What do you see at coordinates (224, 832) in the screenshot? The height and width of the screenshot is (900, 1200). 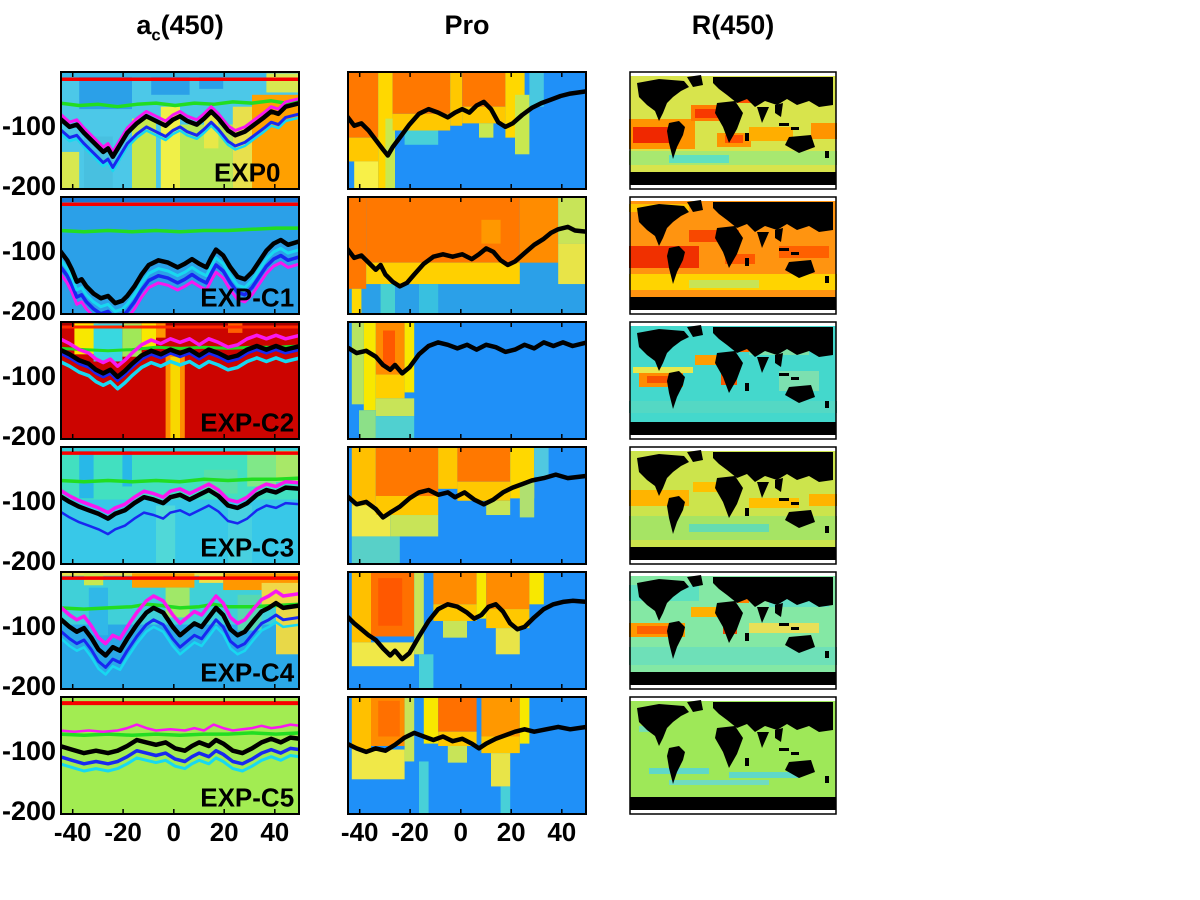 I see `x-tick-label: 20` at bounding box center [224, 832].